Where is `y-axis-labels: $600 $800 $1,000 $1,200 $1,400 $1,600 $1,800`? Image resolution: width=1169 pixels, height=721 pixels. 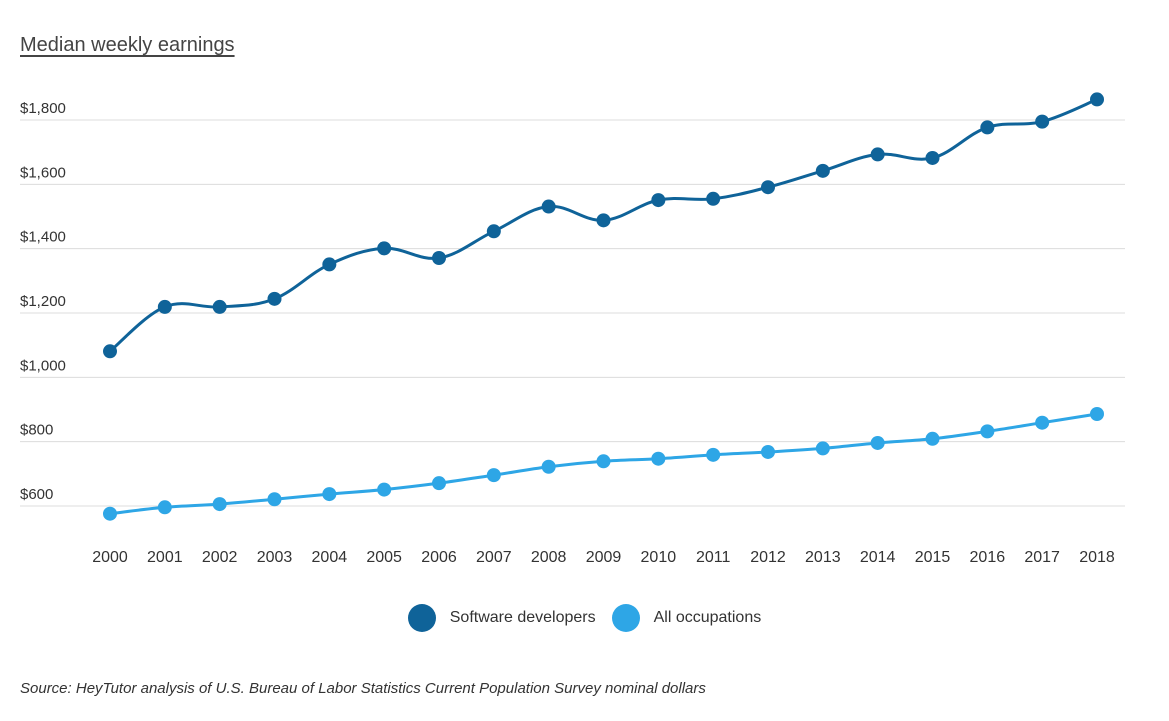 y-axis-labels: $600 $800 $1,000 $1,200 $1,400 $1,600 $1,800 is located at coordinates (43, 301).